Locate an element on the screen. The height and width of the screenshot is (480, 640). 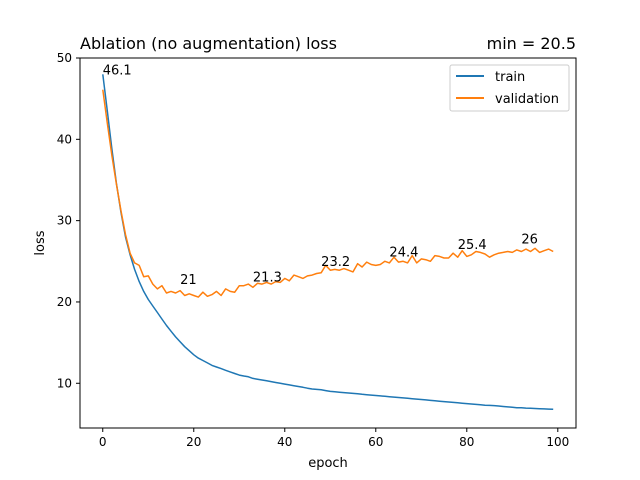
y-axis-label: loss is located at coordinates (40, 242).